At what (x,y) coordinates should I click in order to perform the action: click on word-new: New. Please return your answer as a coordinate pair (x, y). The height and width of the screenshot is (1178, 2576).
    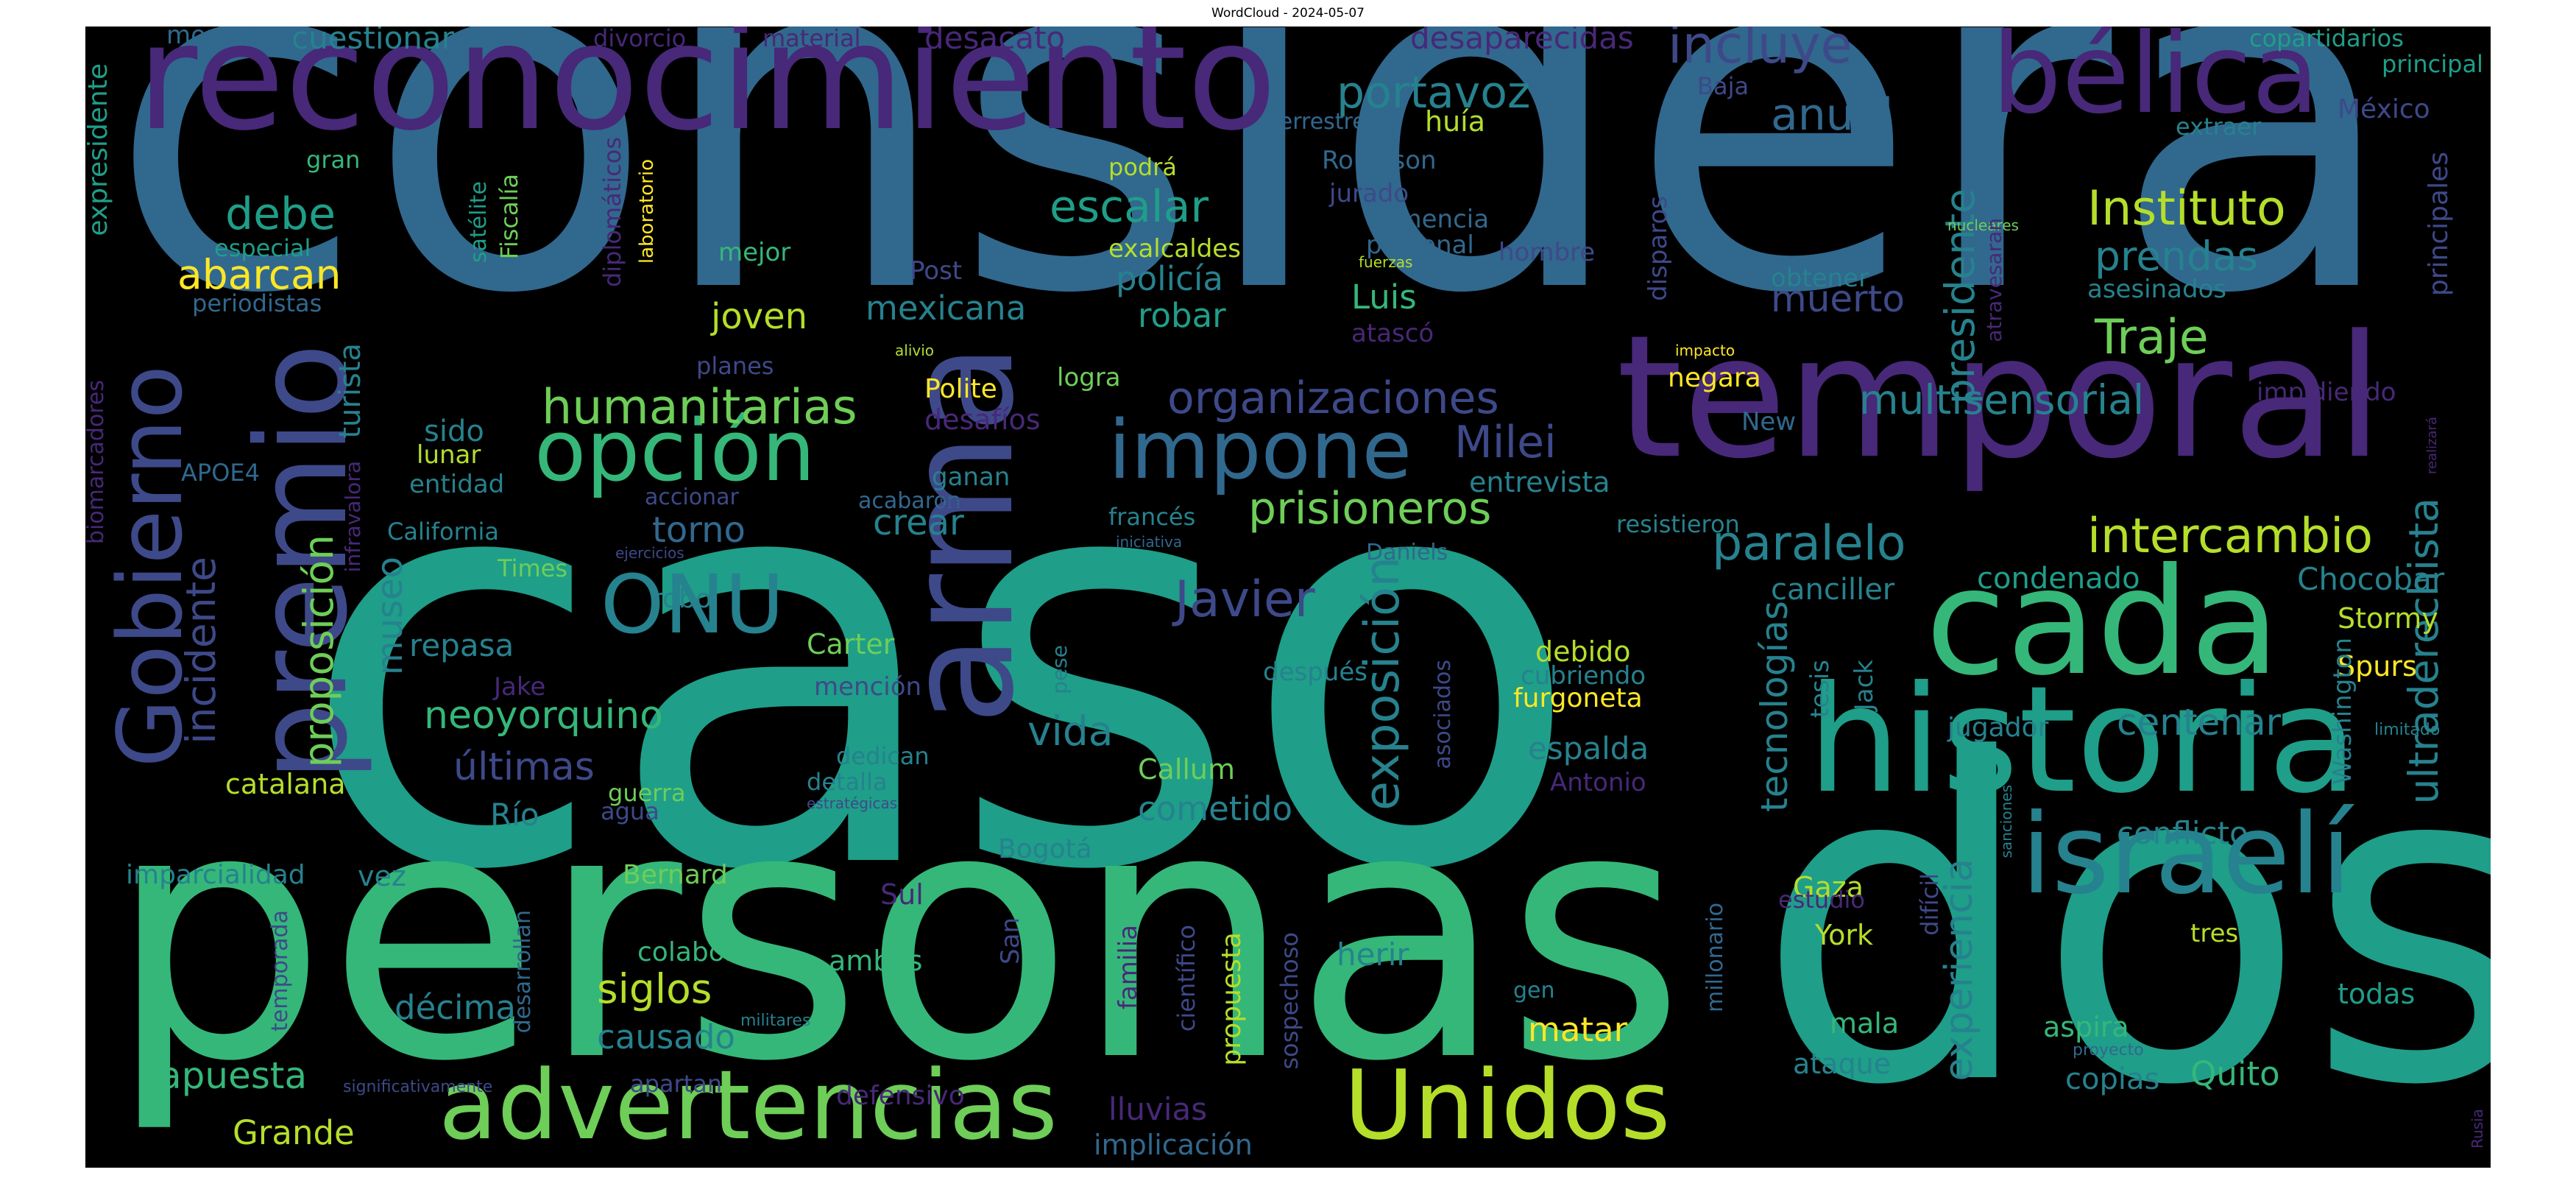
    Looking at the image, I should click on (1769, 422).